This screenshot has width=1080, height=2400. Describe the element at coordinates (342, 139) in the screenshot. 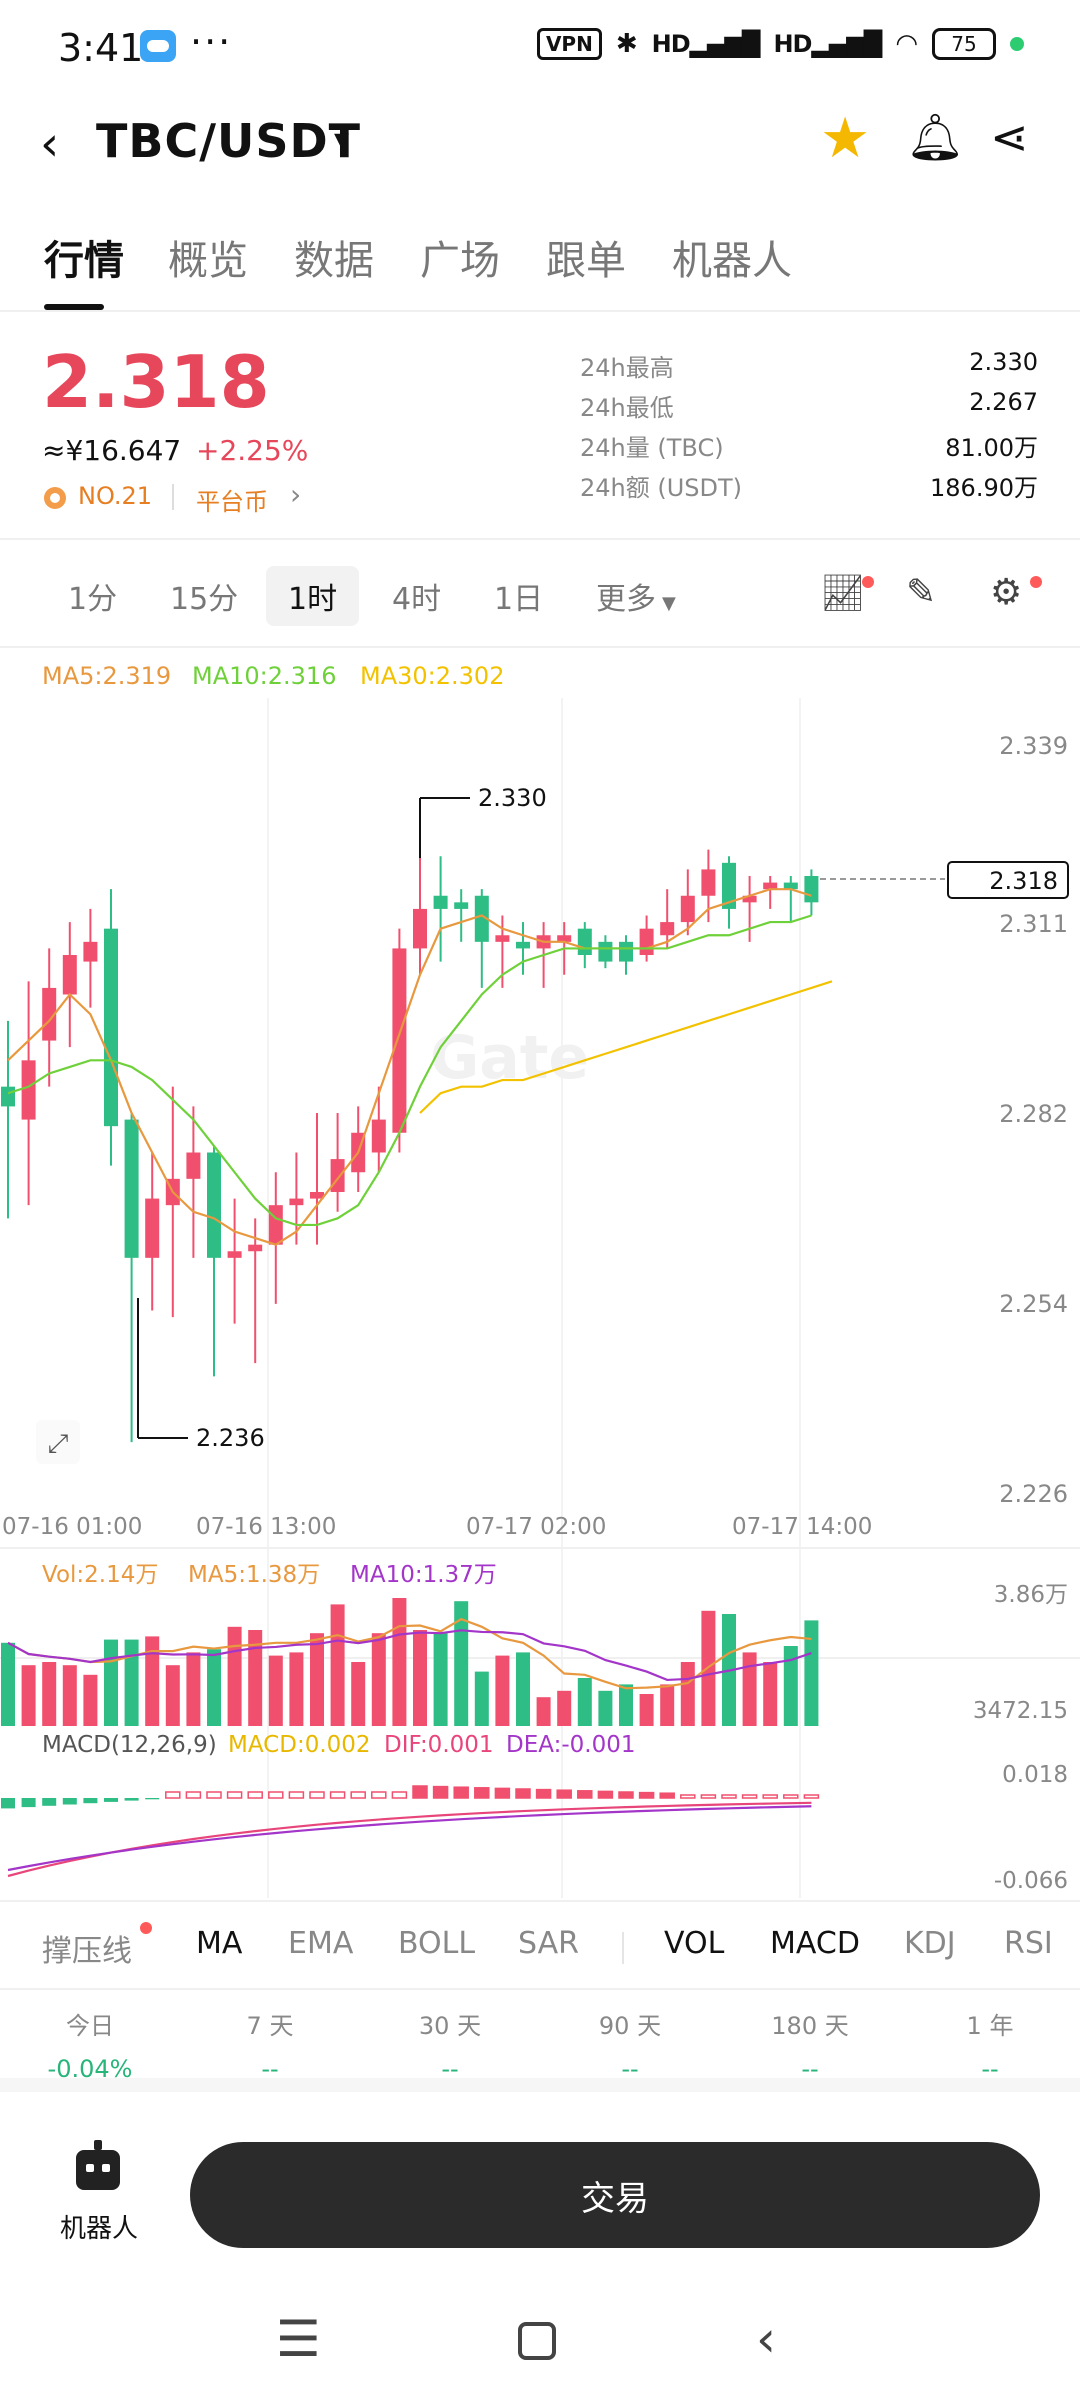

I see `pair-dropdown-icon: ▾` at that location.